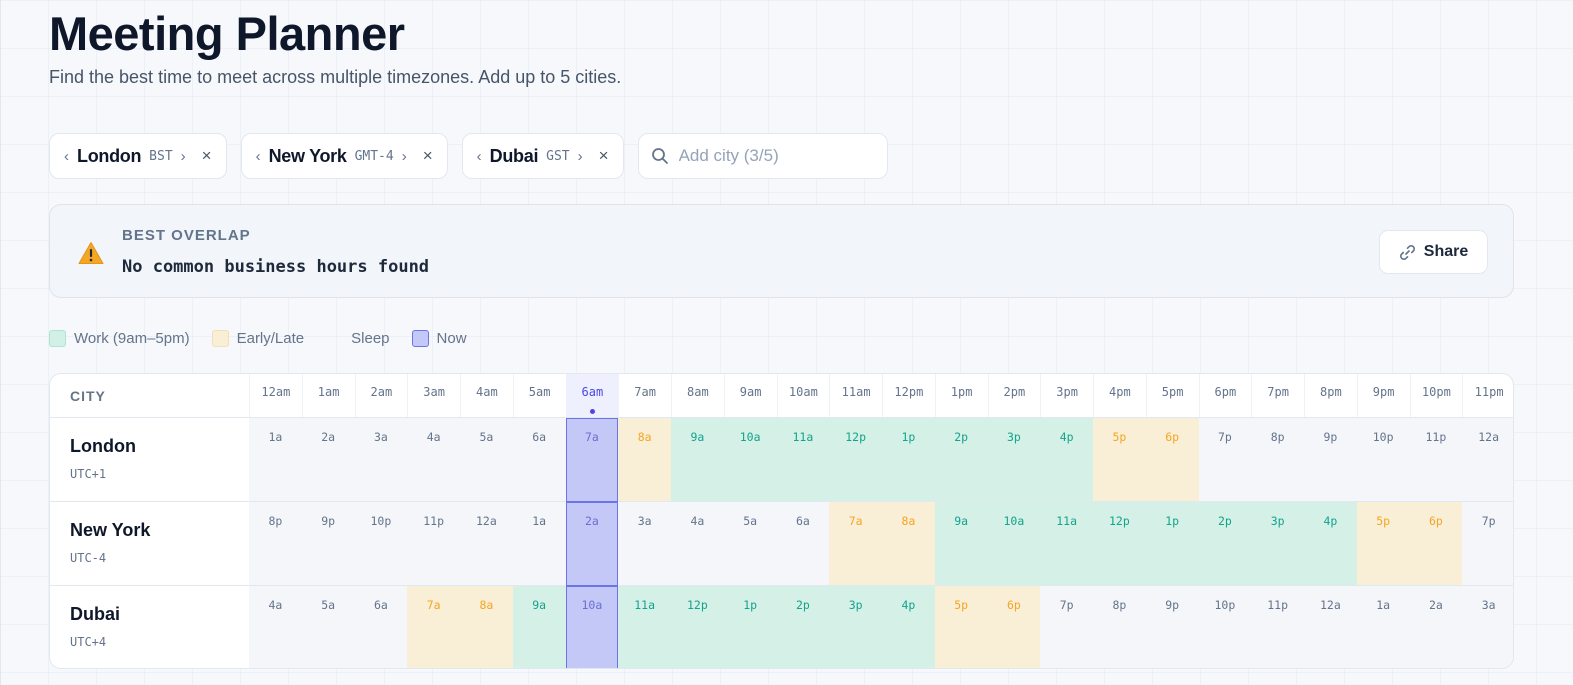 This screenshot has height=685, width=1573. What do you see at coordinates (220, 338) in the screenshot?
I see `legend-swatch-early` at bounding box center [220, 338].